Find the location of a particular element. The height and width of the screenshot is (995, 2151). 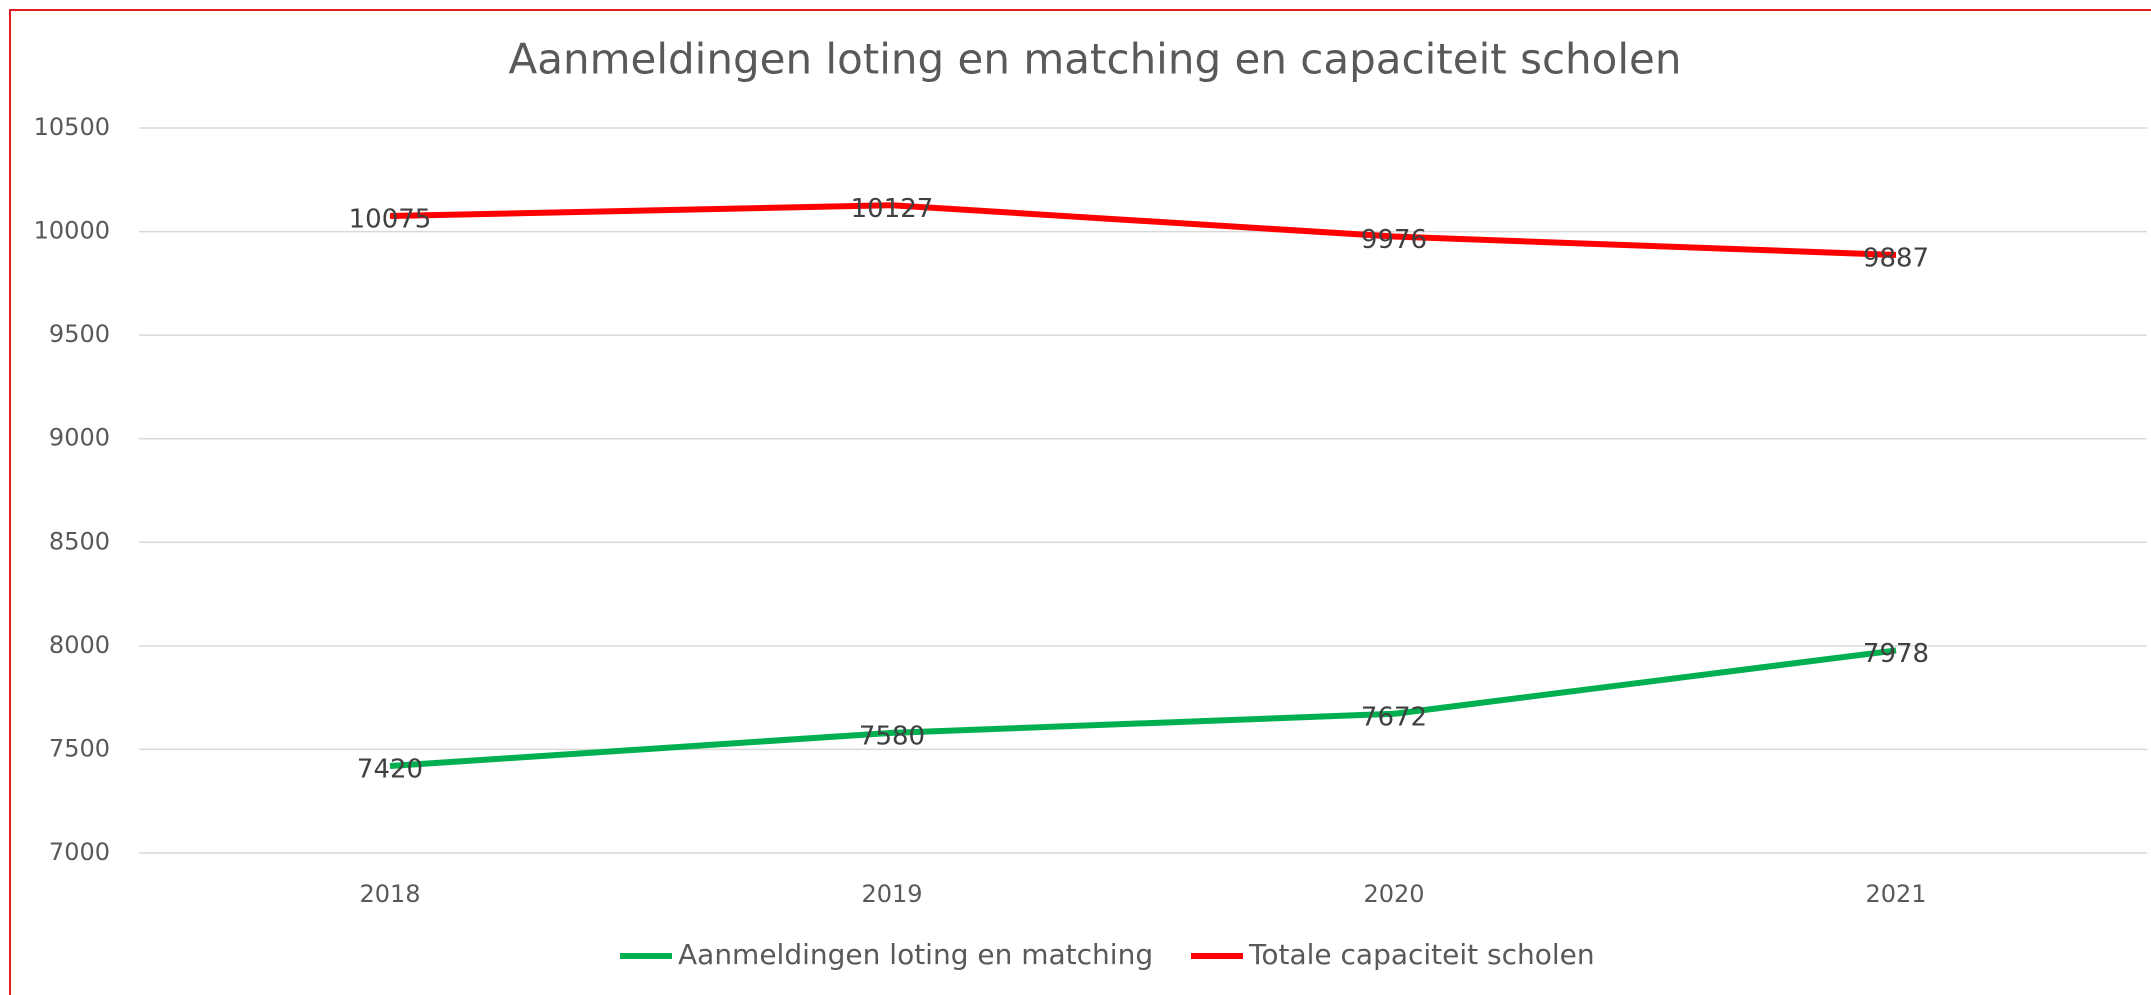

y-tick-label: 8000 is located at coordinates (79, 645).